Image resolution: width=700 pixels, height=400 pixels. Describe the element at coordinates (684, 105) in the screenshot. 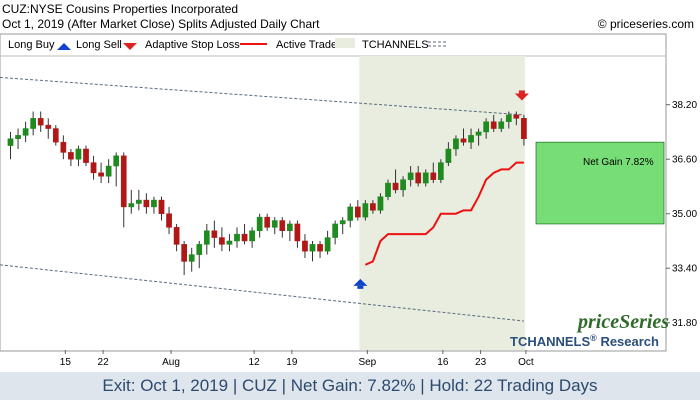

I see `y-tick-label: 38.20` at that location.